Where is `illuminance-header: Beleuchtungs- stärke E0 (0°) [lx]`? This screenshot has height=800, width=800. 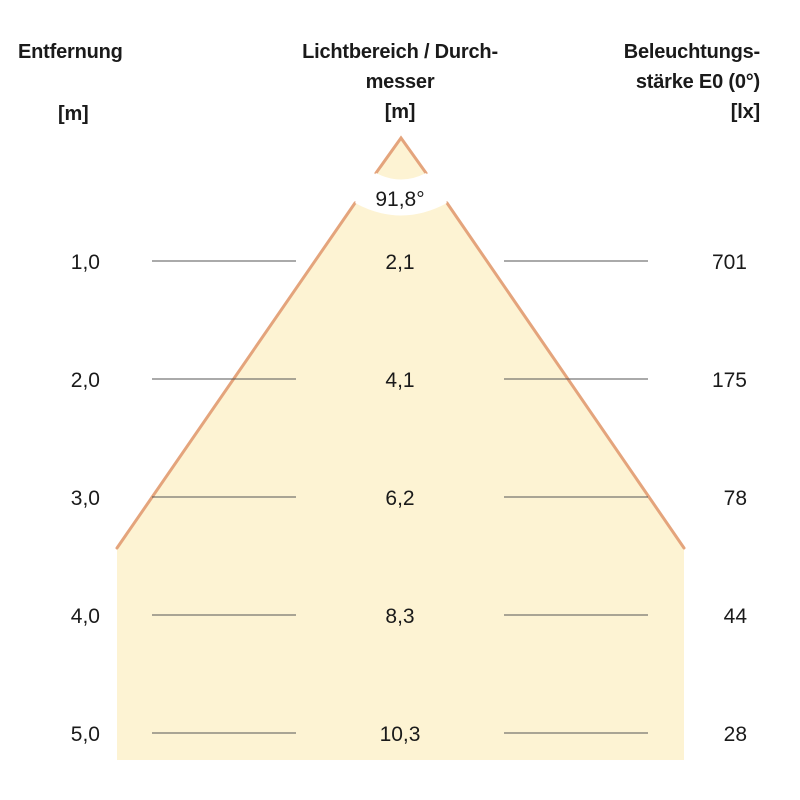 illuminance-header: Beleuchtungs- stärke E0 (0°) [lx] is located at coordinates (660, 82).